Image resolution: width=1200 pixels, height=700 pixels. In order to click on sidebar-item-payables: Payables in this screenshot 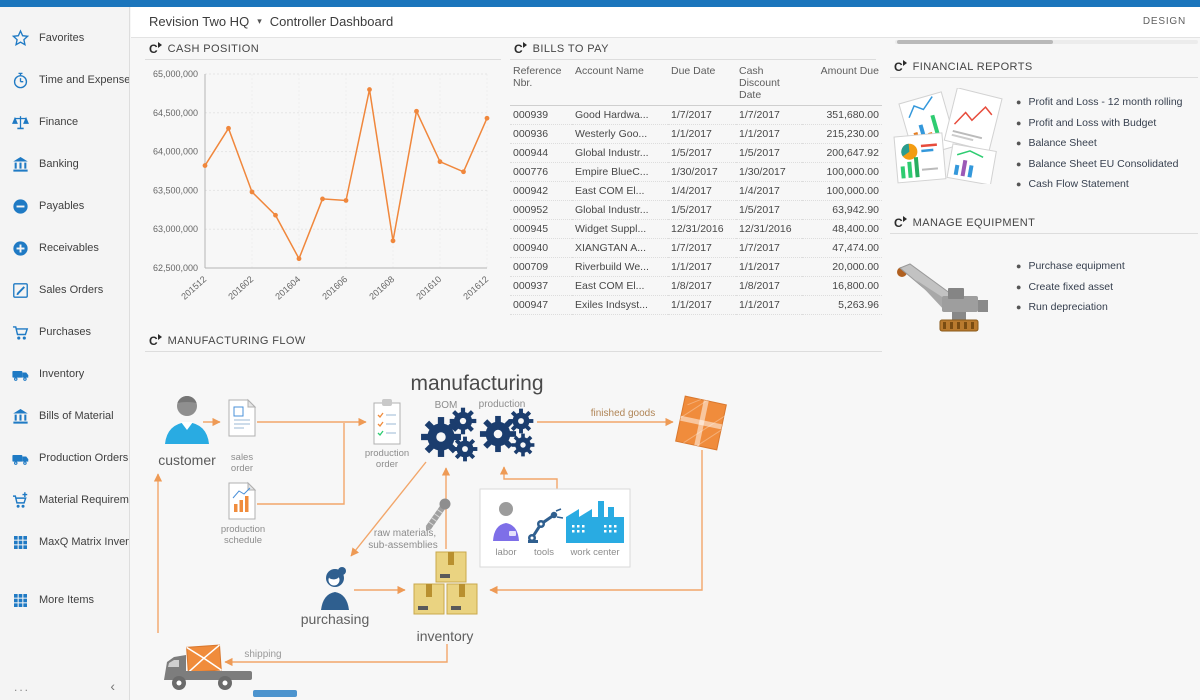, I will do `click(64, 206)`.